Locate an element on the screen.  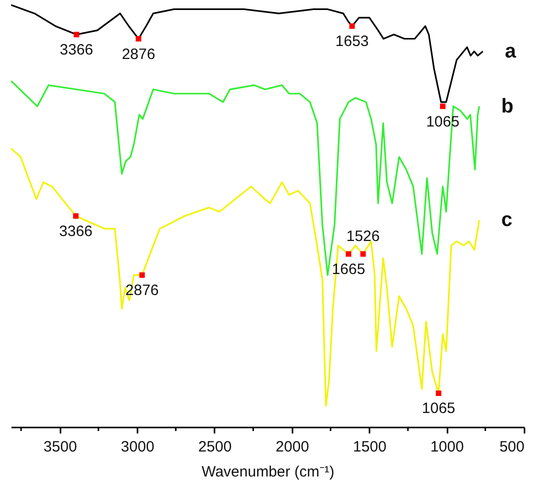
x-tick-label: 2500 is located at coordinates (215, 447).